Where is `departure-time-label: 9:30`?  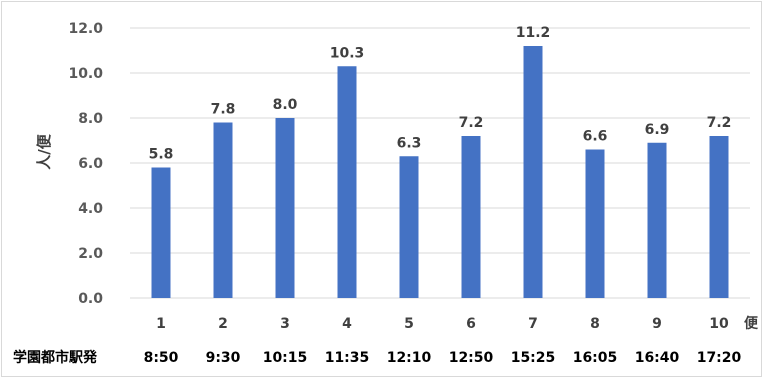
departure-time-label: 9:30 is located at coordinates (223, 358).